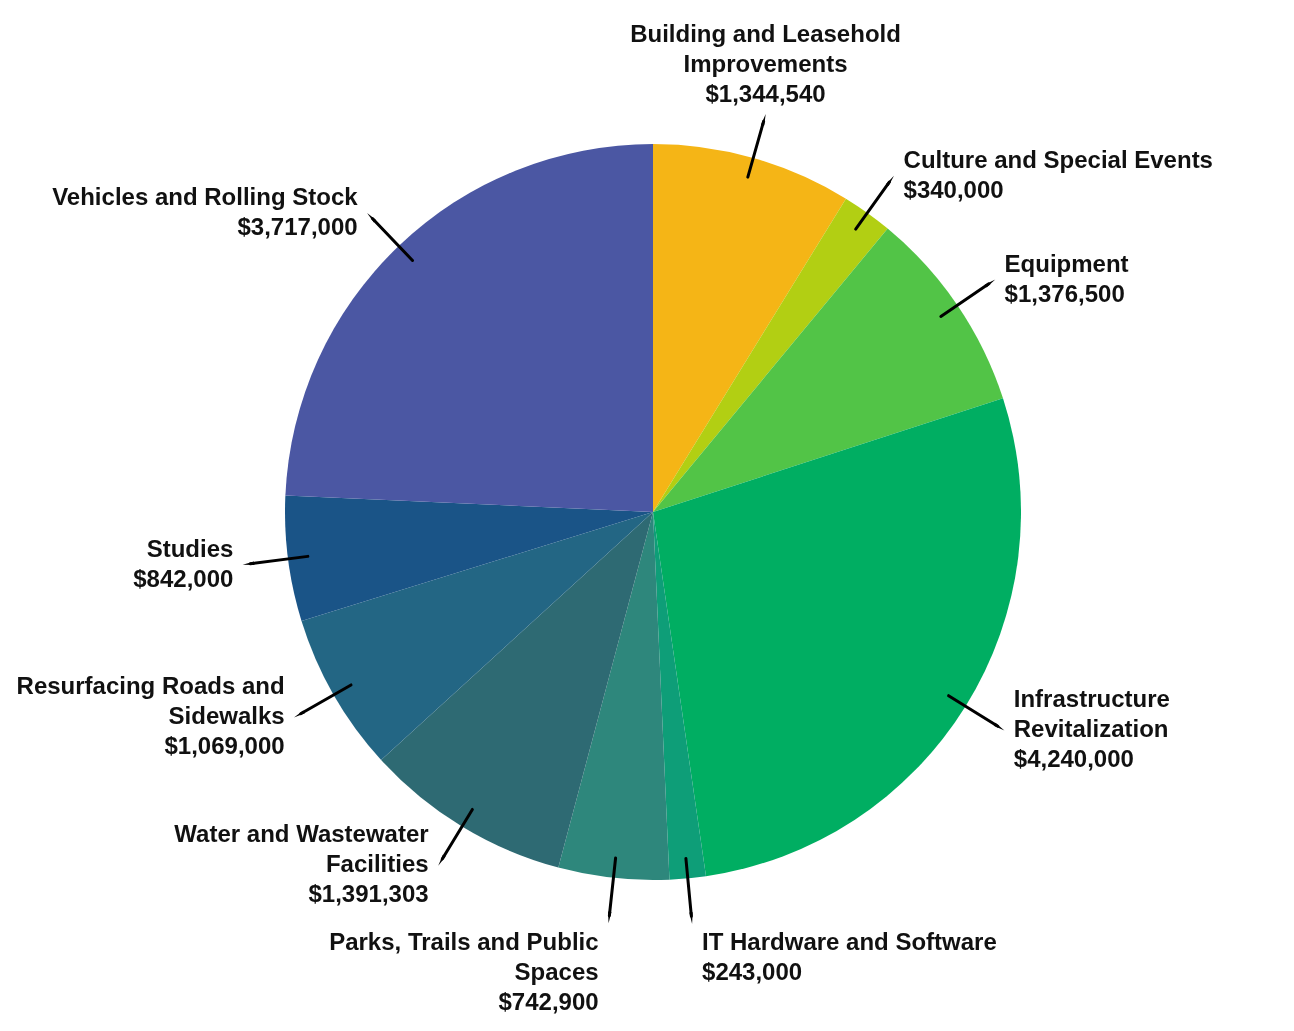  Describe the element at coordinates (301, 849) in the screenshot. I see `slice-label: Water and Wastewater Facilities` at that location.